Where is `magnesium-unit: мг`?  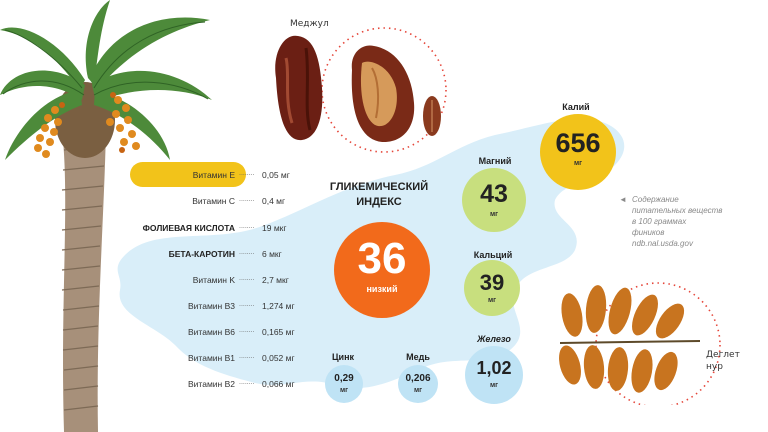 magnesium-unit: мг is located at coordinates (494, 214).